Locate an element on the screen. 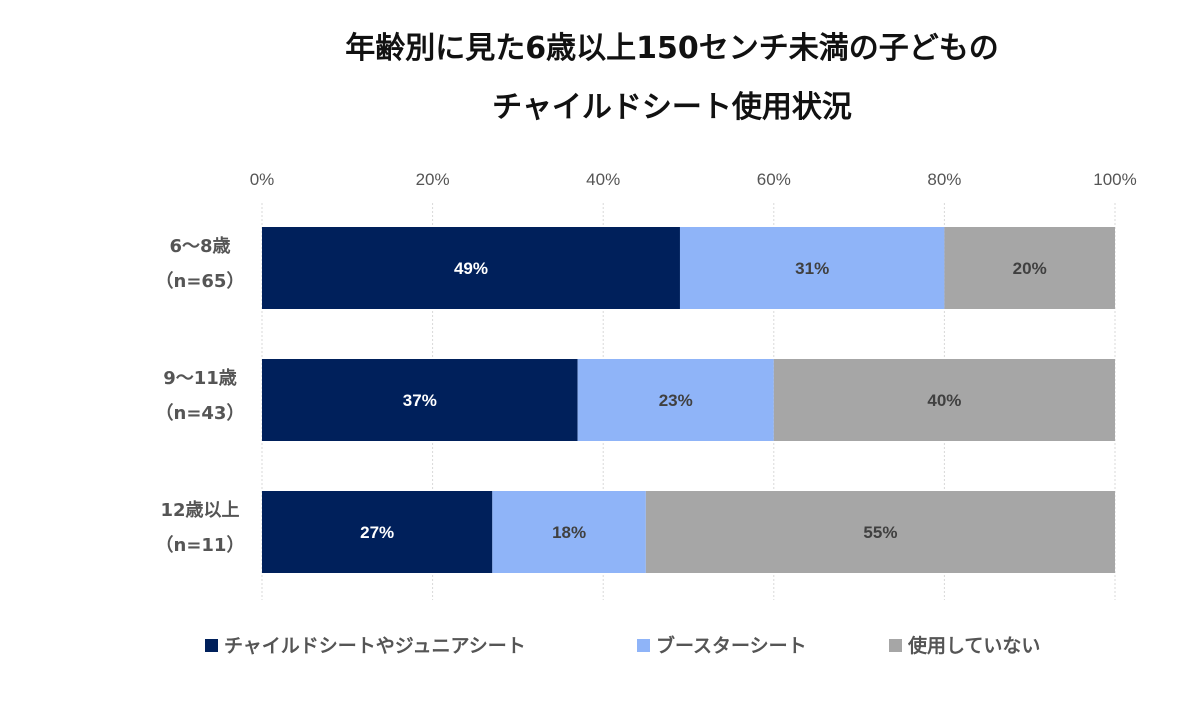  data-label: 40% is located at coordinates (944, 400).